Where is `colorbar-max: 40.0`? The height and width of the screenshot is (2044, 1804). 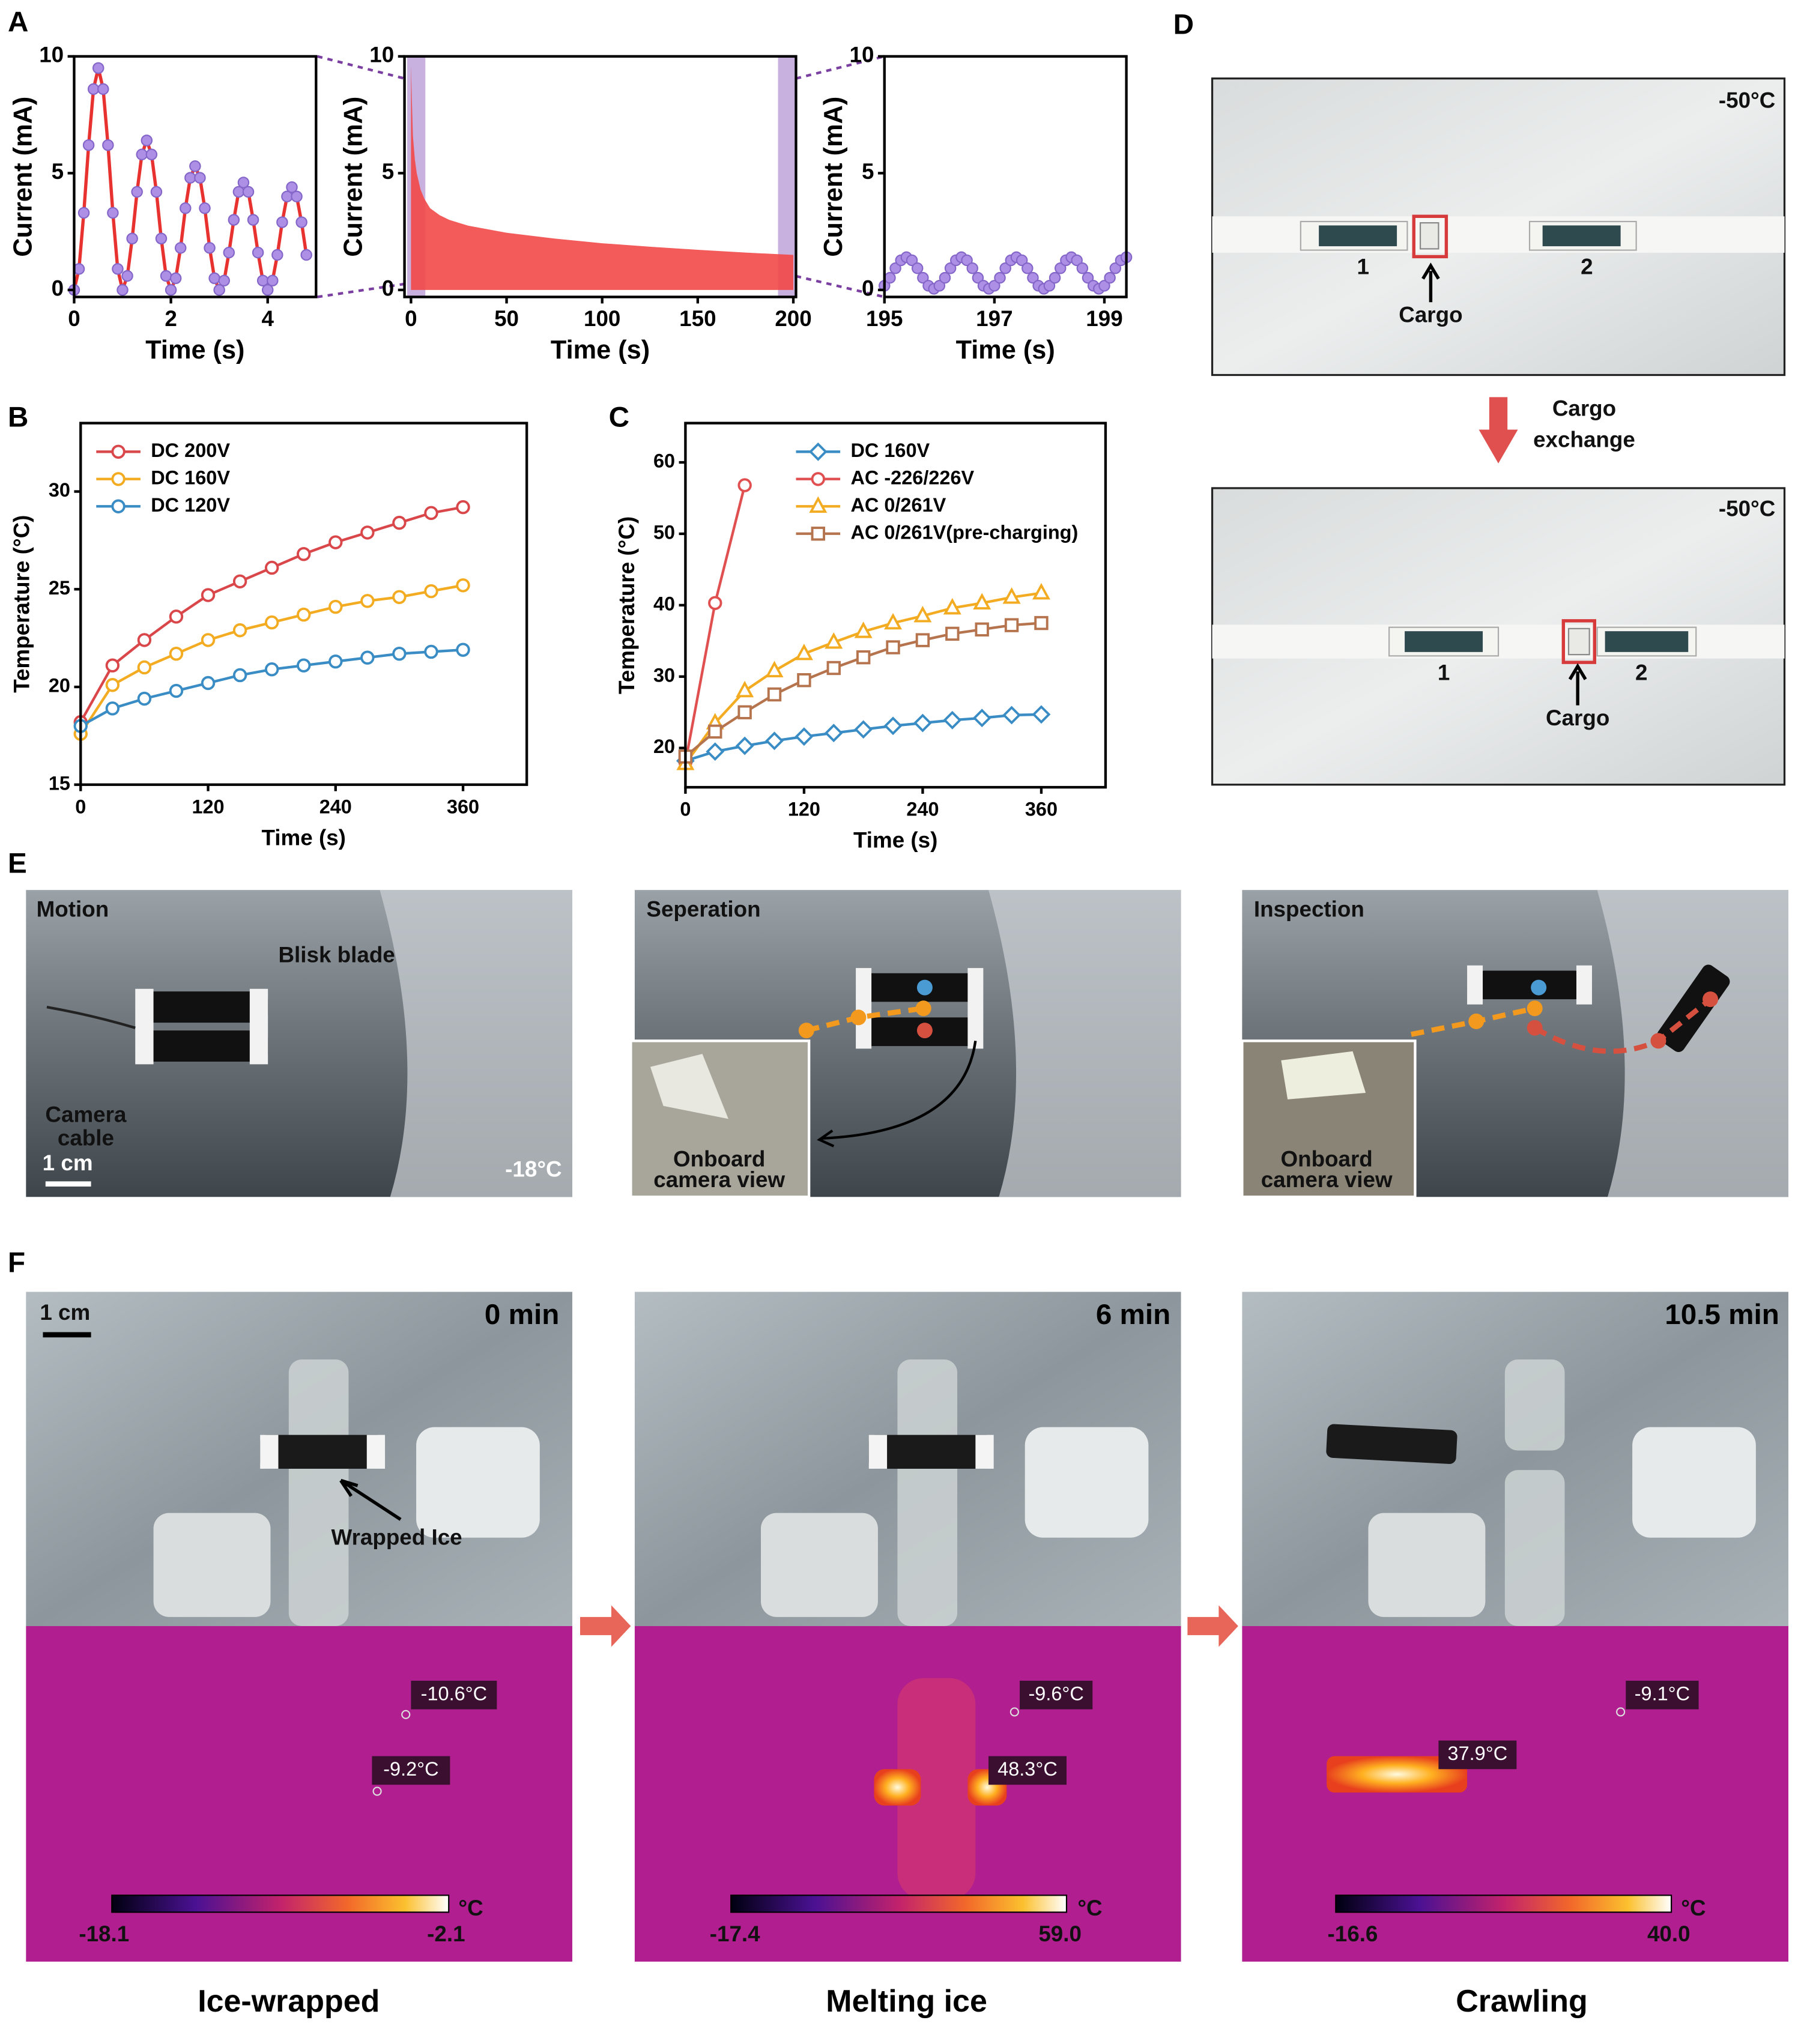
colorbar-max: 40.0 is located at coordinates (1668, 1934).